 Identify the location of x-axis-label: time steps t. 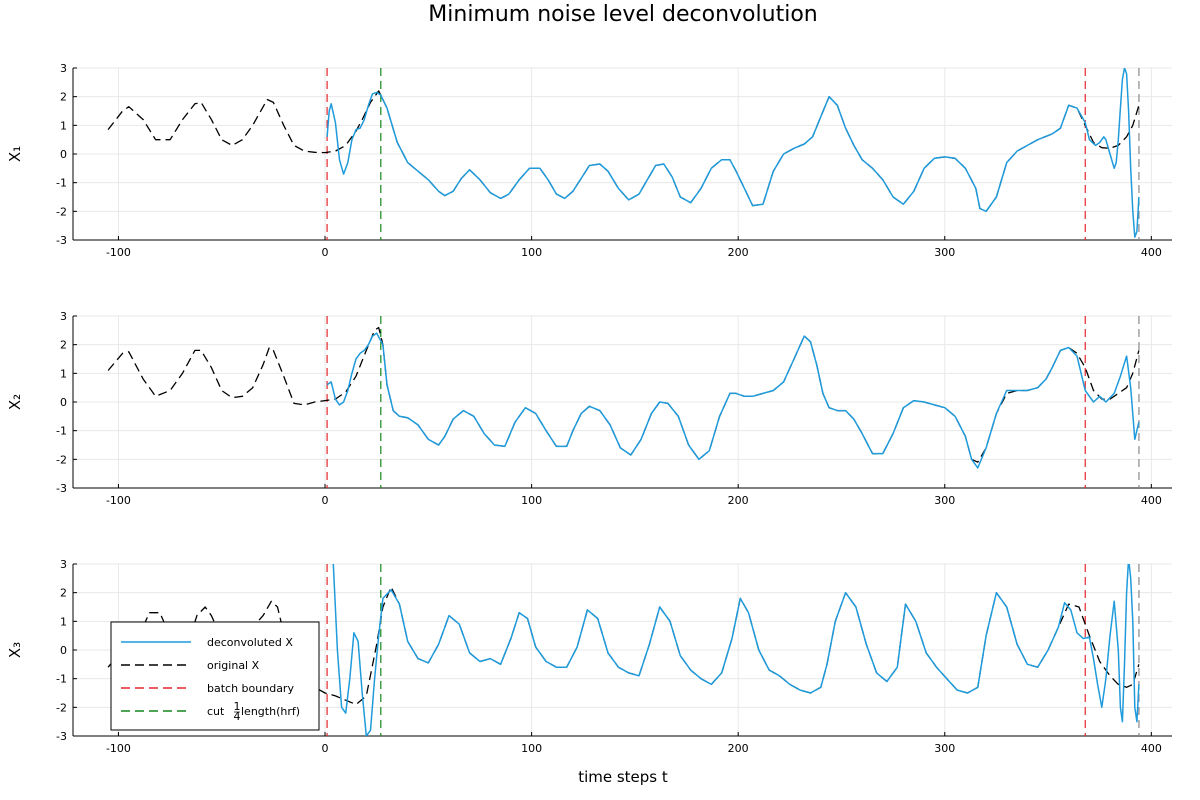
(623, 777).